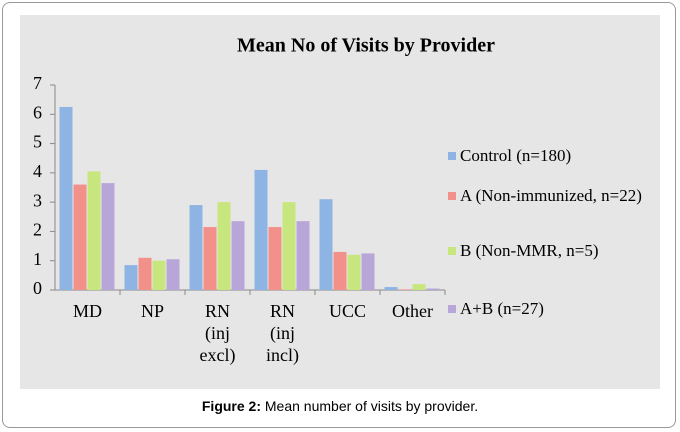 The height and width of the screenshot is (432, 680). What do you see at coordinates (551, 195) in the screenshot?
I see `legend-label: A (Non-immunized, n=22)` at bounding box center [551, 195].